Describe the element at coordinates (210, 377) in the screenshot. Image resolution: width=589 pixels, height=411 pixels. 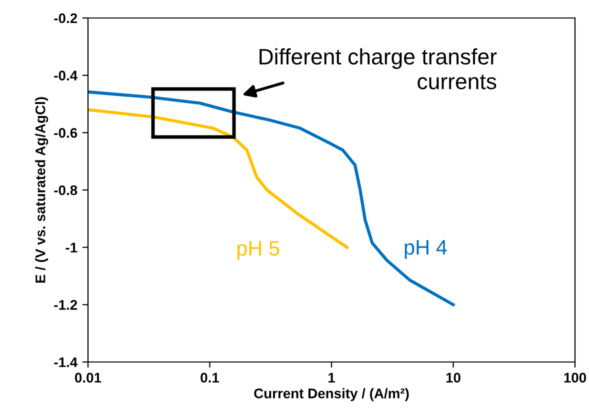
I see `x-tick-label: 0.1` at that location.